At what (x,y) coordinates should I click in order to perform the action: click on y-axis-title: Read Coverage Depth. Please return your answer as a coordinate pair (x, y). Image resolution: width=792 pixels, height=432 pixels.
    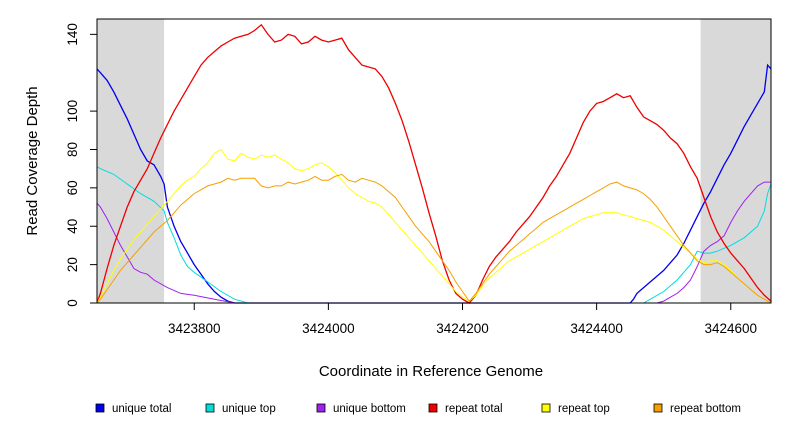
    Looking at the image, I should click on (32, 160).